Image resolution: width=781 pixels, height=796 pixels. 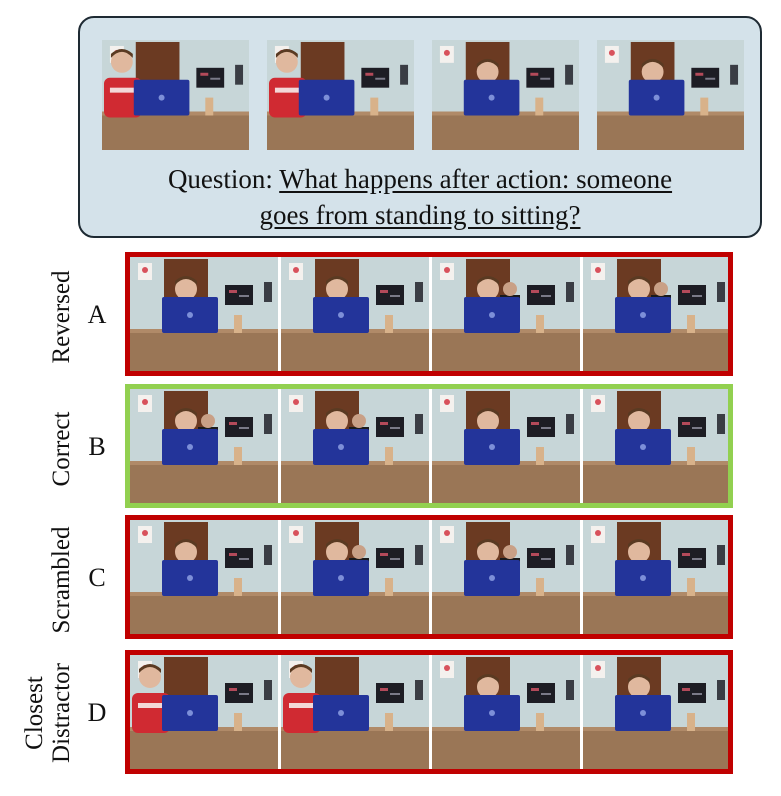 What do you see at coordinates (61, 713) in the screenshot?
I see `option-d-label-line-2: Distractor` at bounding box center [61, 713].